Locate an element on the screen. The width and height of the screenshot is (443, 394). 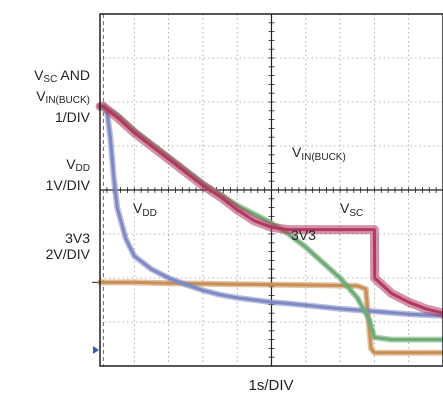
vdd-channel-label: VDD 1V/DIV is located at coordinates (68, 174).